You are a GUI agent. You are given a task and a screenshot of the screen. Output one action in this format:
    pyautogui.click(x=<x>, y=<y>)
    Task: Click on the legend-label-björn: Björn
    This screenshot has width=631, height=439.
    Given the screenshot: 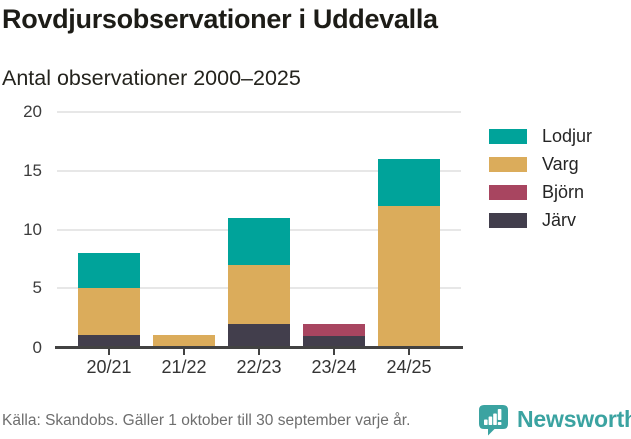 What is the action you would take?
    pyautogui.click(x=563, y=192)
    